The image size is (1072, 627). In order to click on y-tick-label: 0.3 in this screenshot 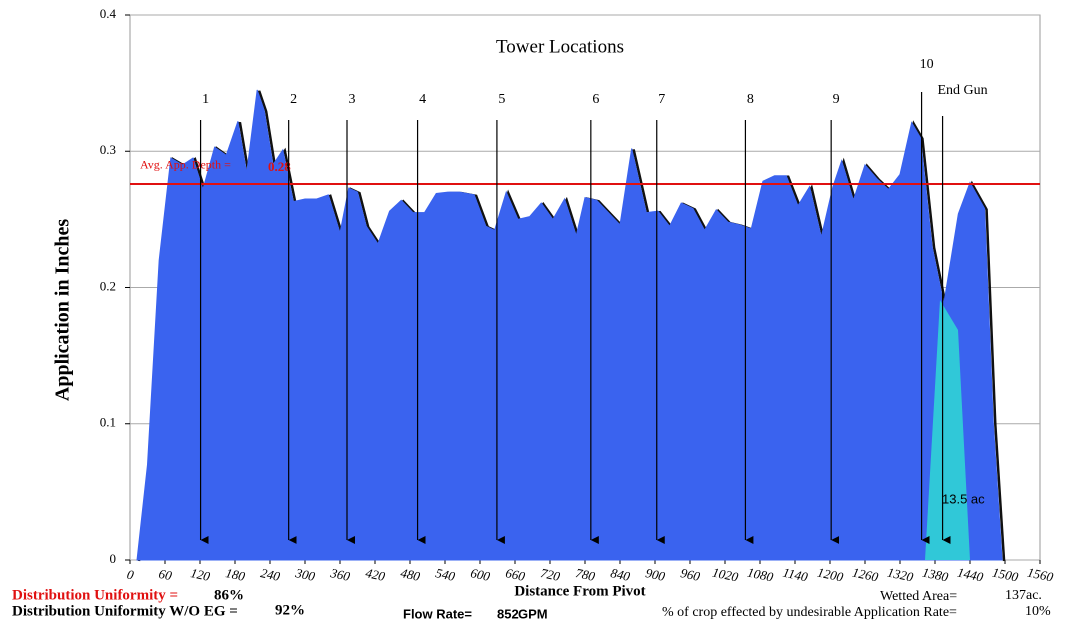, I will do `click(108, 149)`.